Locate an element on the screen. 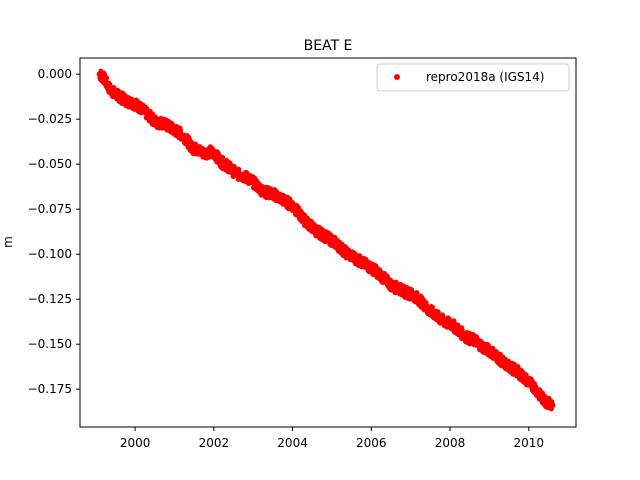 The height and width of the screenshot is (480, 640). legend-box is located at coordinates (473, 77).